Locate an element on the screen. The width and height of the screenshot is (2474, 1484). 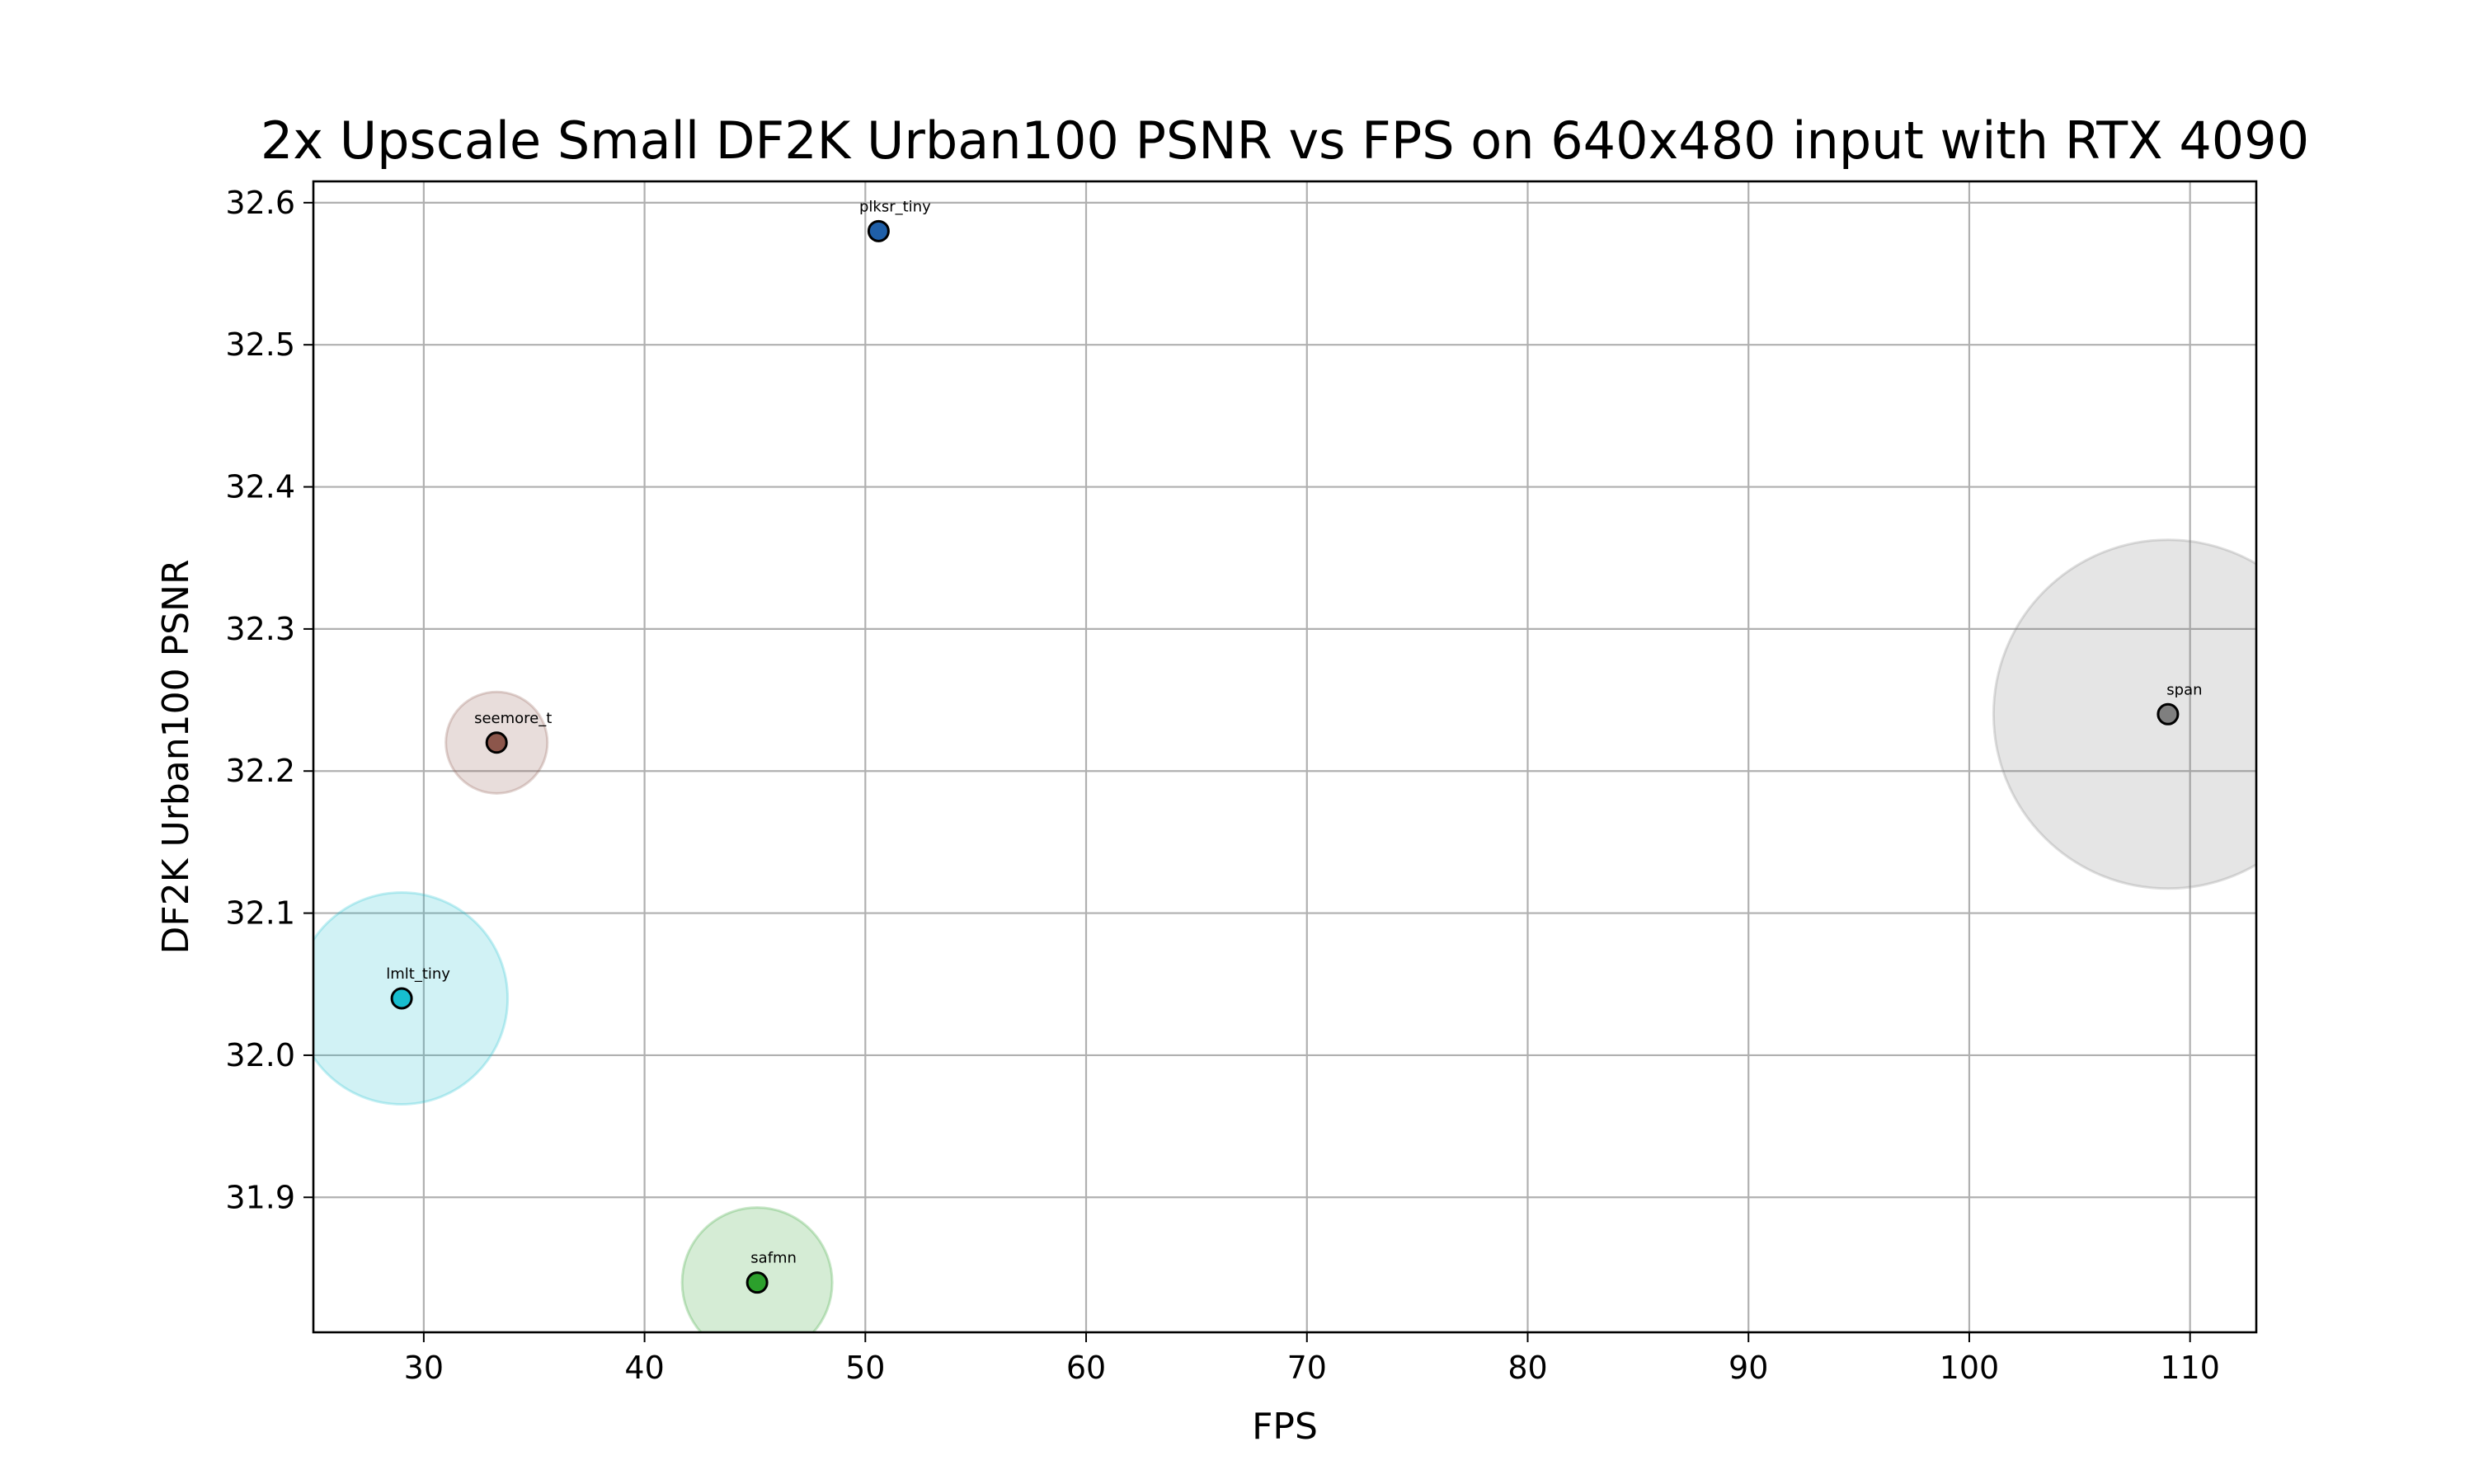
point-seemore-t is located at coordinates (496, 742).